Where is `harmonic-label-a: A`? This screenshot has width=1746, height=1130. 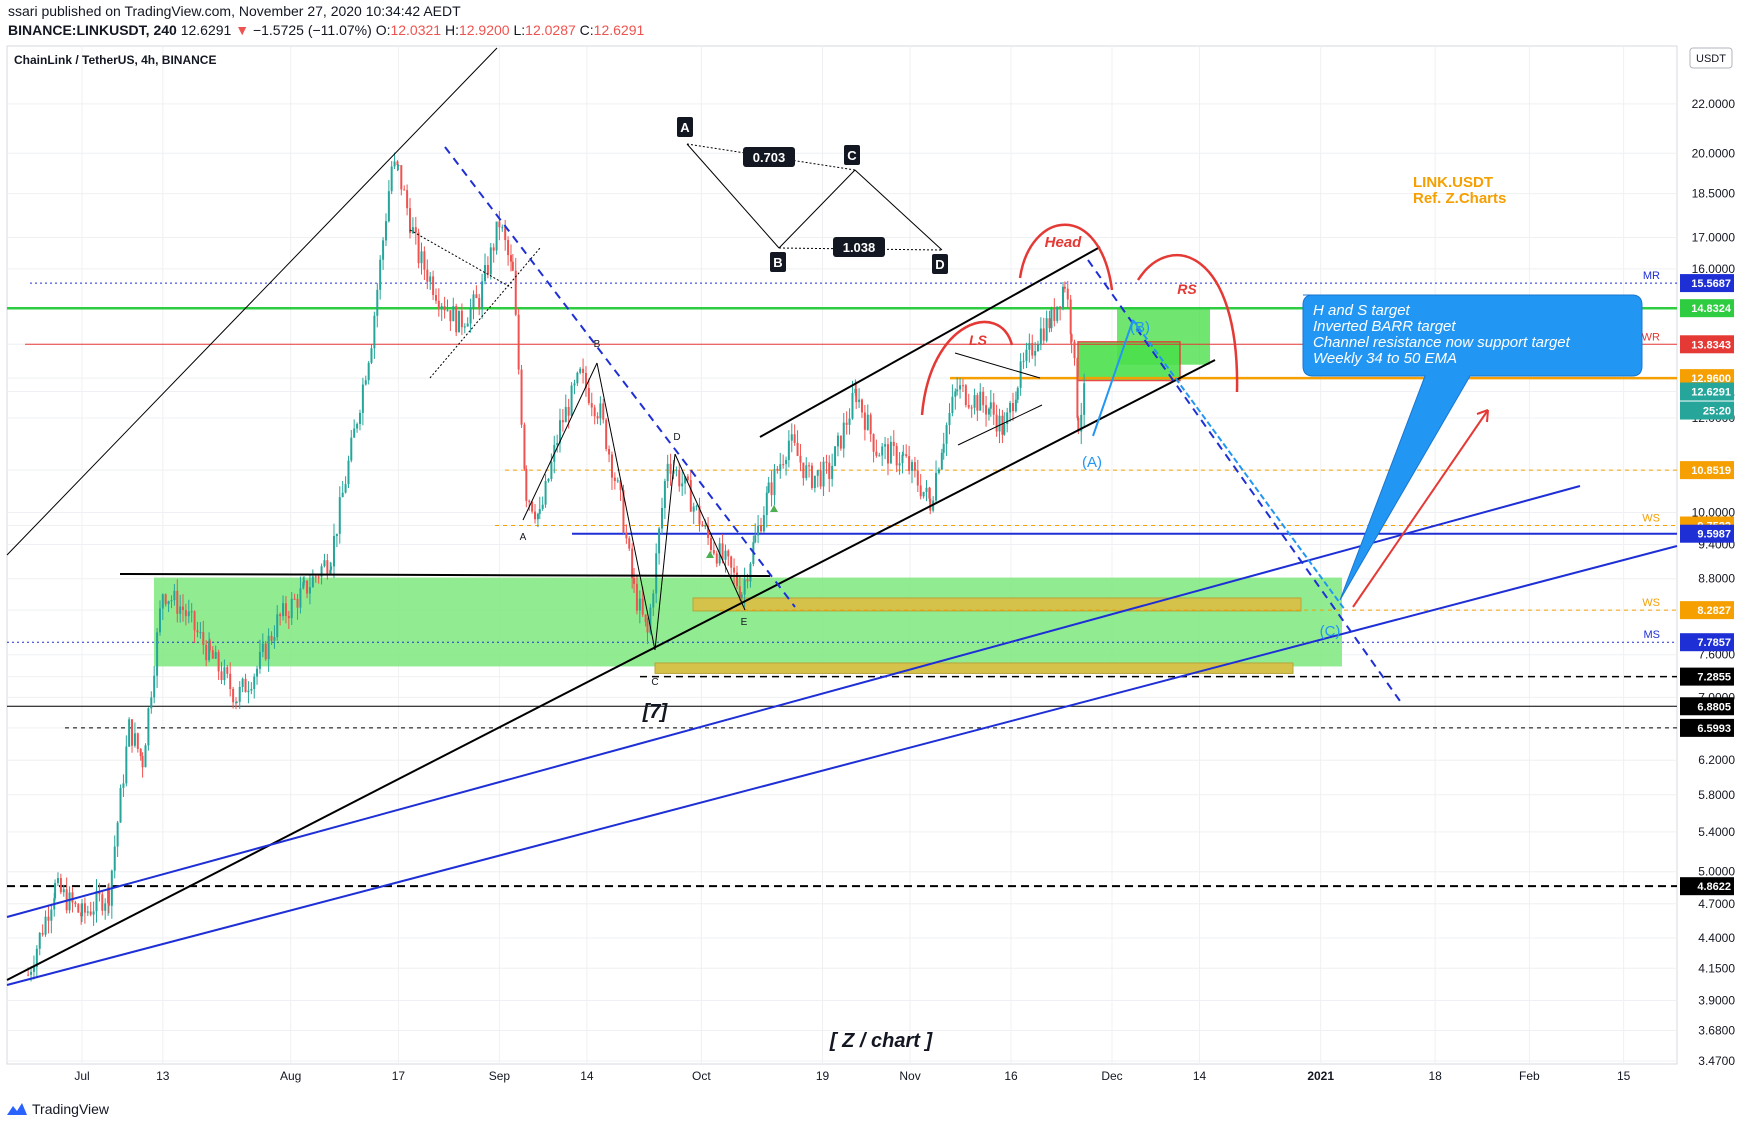 harmonic-label-a: A is located at coordinates (685, 127).